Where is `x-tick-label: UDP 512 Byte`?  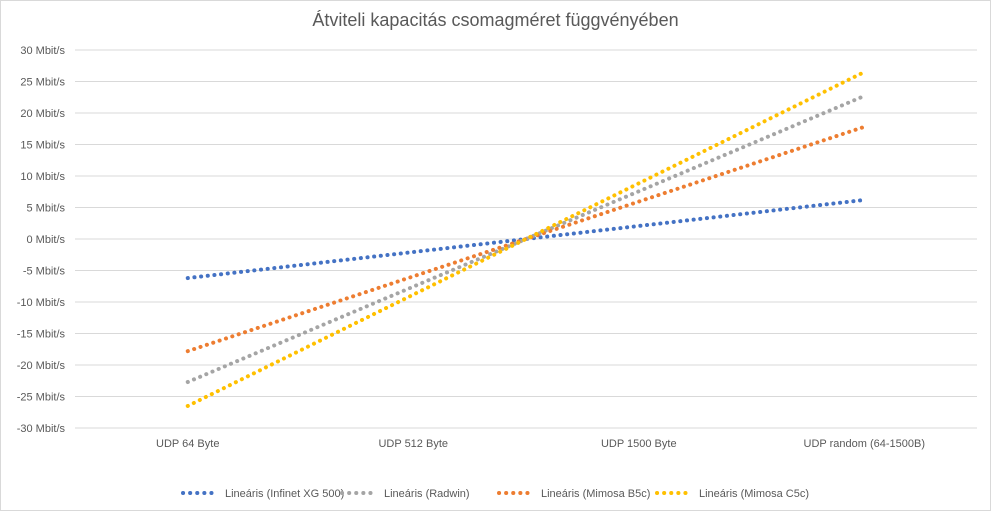 x-tick-label: UDP 512 Byte is located at coordinates (413, 444).